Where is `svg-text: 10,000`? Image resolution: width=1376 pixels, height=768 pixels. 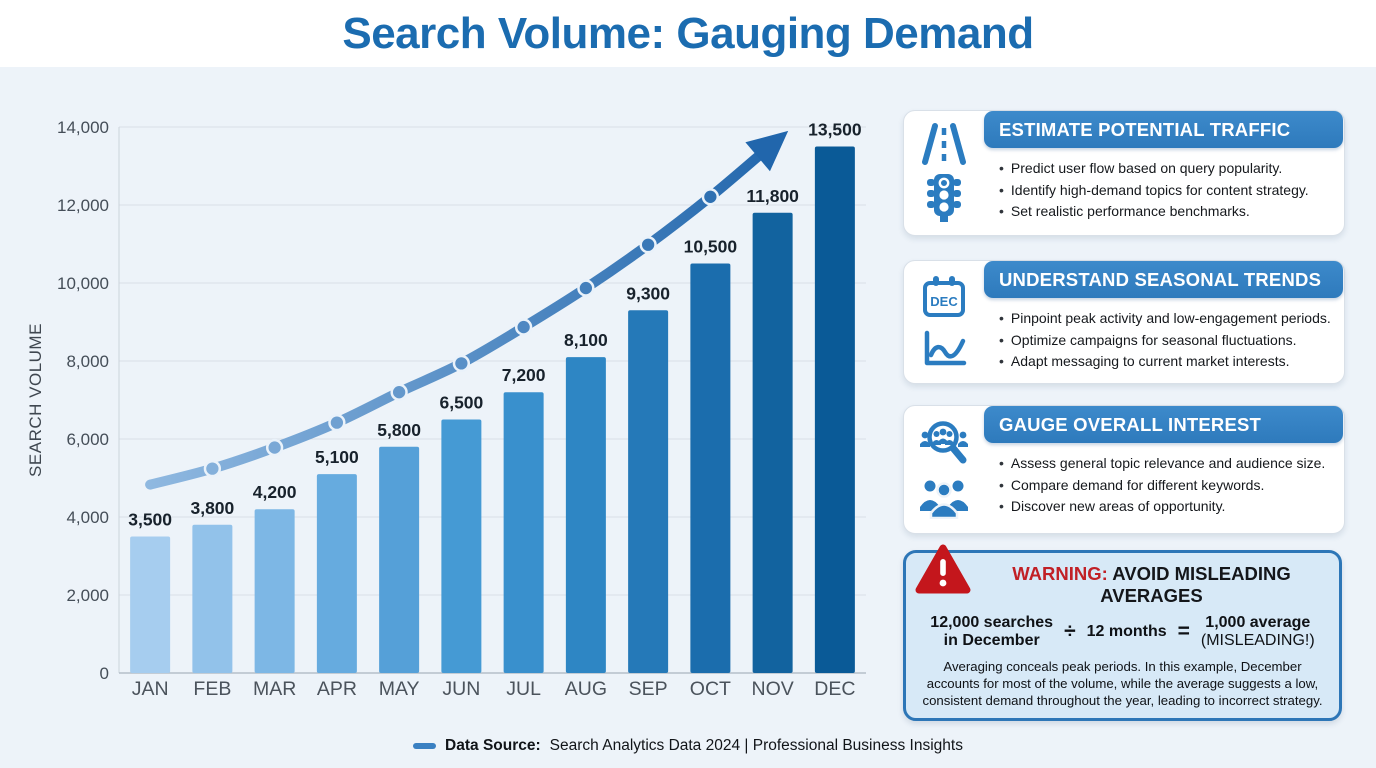 svg-text: 10,000 is located at coordinates (83, 283).